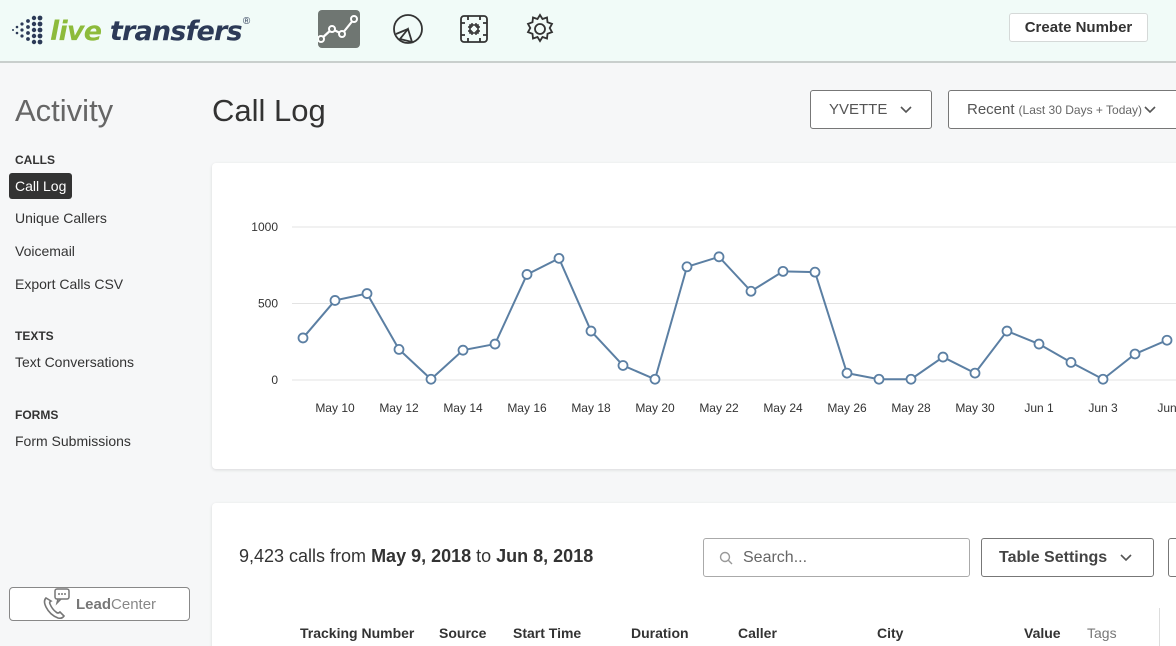 This screenshot has width=1176, height=646. I want to click on sidebar-title: Activity, so click(64, 110).